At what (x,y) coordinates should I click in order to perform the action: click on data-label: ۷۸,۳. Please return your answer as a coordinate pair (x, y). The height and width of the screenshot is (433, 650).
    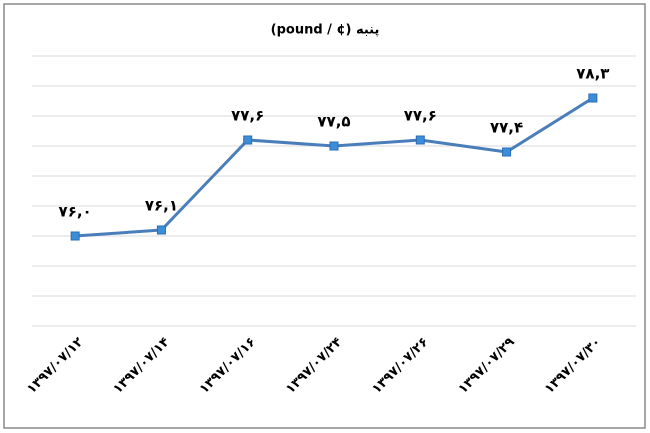
    Looking at the image, I should click on (592, 74).